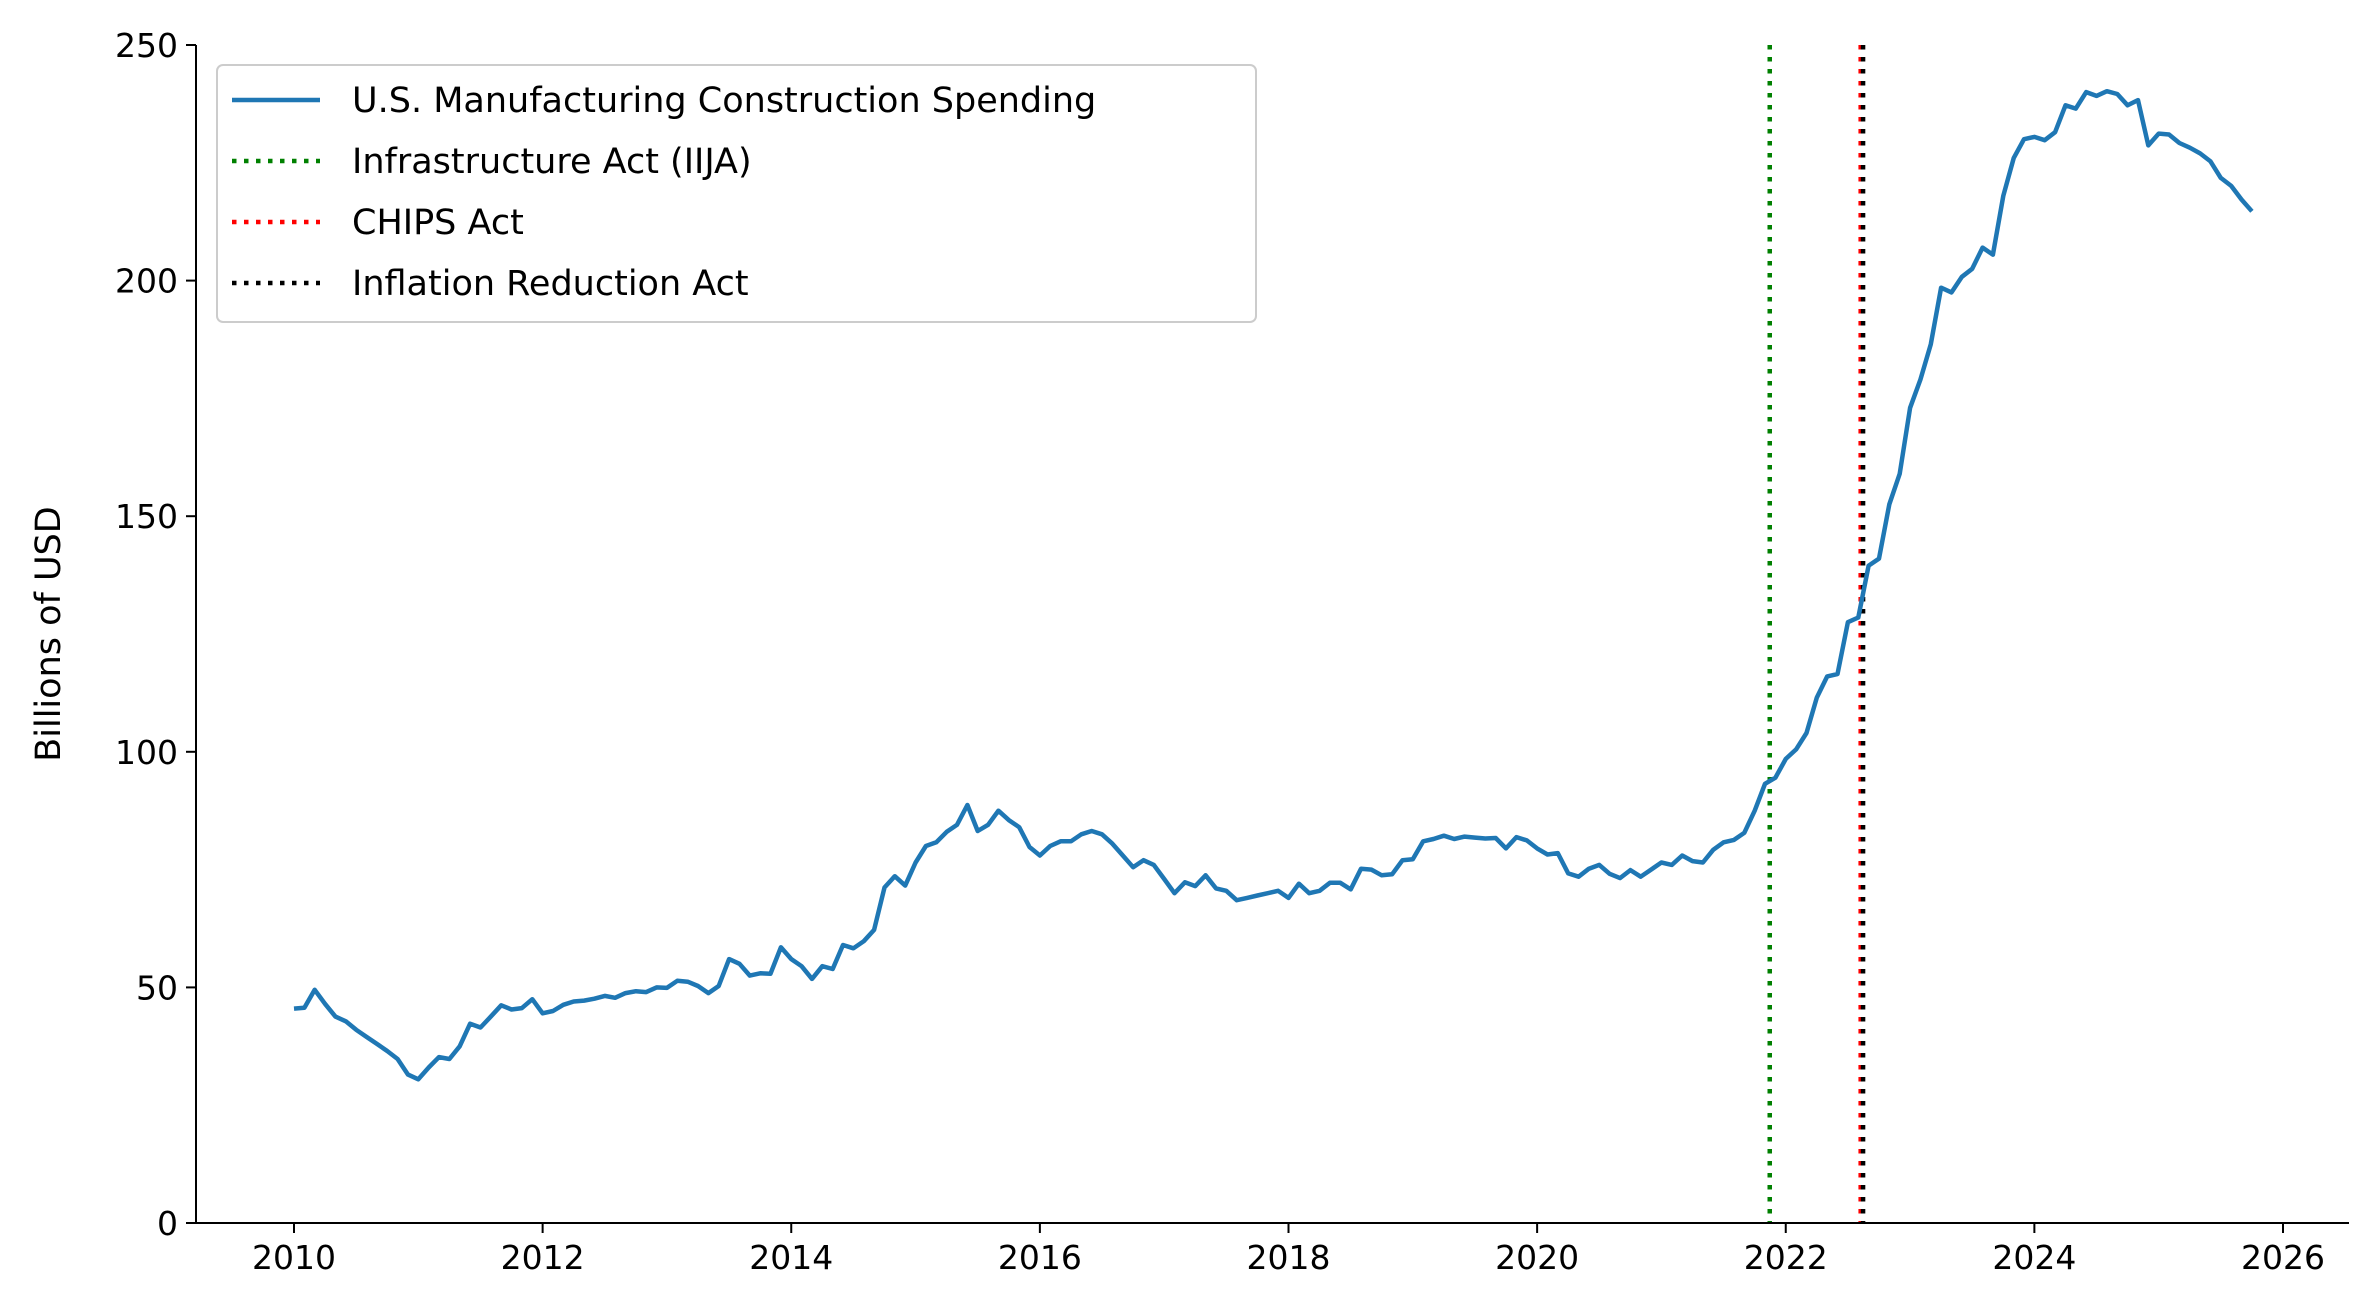 Image resolution: width=2367 pixels, height=1316 pixels. What do you see at coordinates (2283, 1257) in the screenshot?
I see `x-tick-label: 2026` at bounding box center [2283, 1257].